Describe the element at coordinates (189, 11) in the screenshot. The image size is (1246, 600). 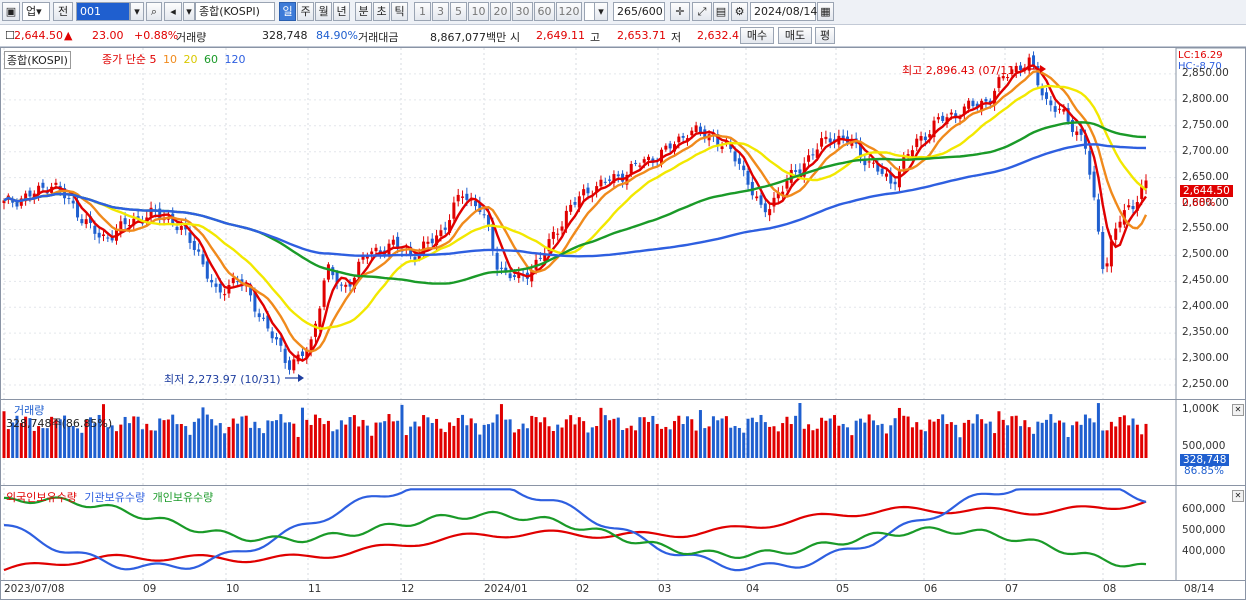
I see `speaker-dropdown-icon: ▾` at that location.